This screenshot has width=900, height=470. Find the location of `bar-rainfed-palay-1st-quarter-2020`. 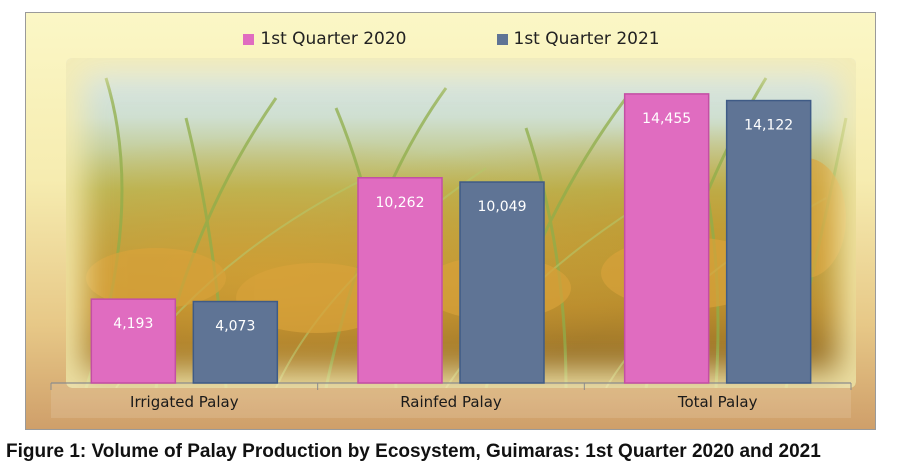

bar-rainfed-palay-1st-quarter-2020 is located at coordinates (400, 280).